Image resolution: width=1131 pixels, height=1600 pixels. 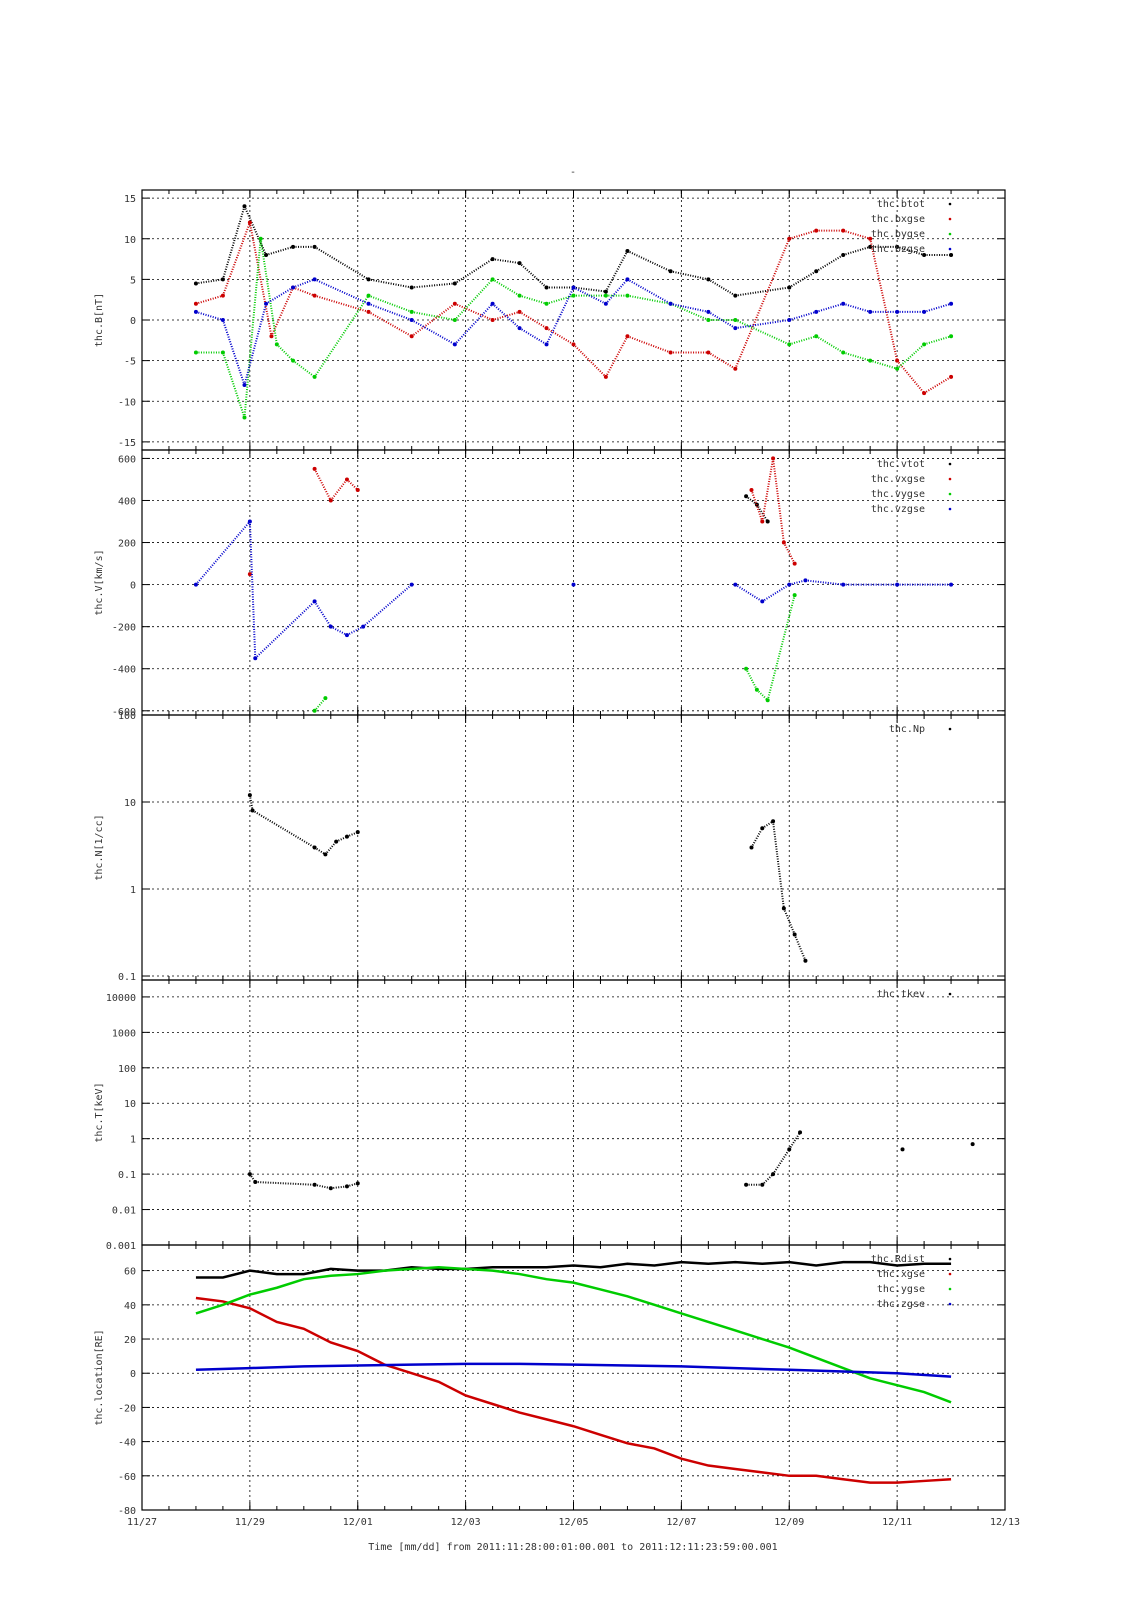 I want to click on y-tick-label: 1, so click(x=133, y=890).